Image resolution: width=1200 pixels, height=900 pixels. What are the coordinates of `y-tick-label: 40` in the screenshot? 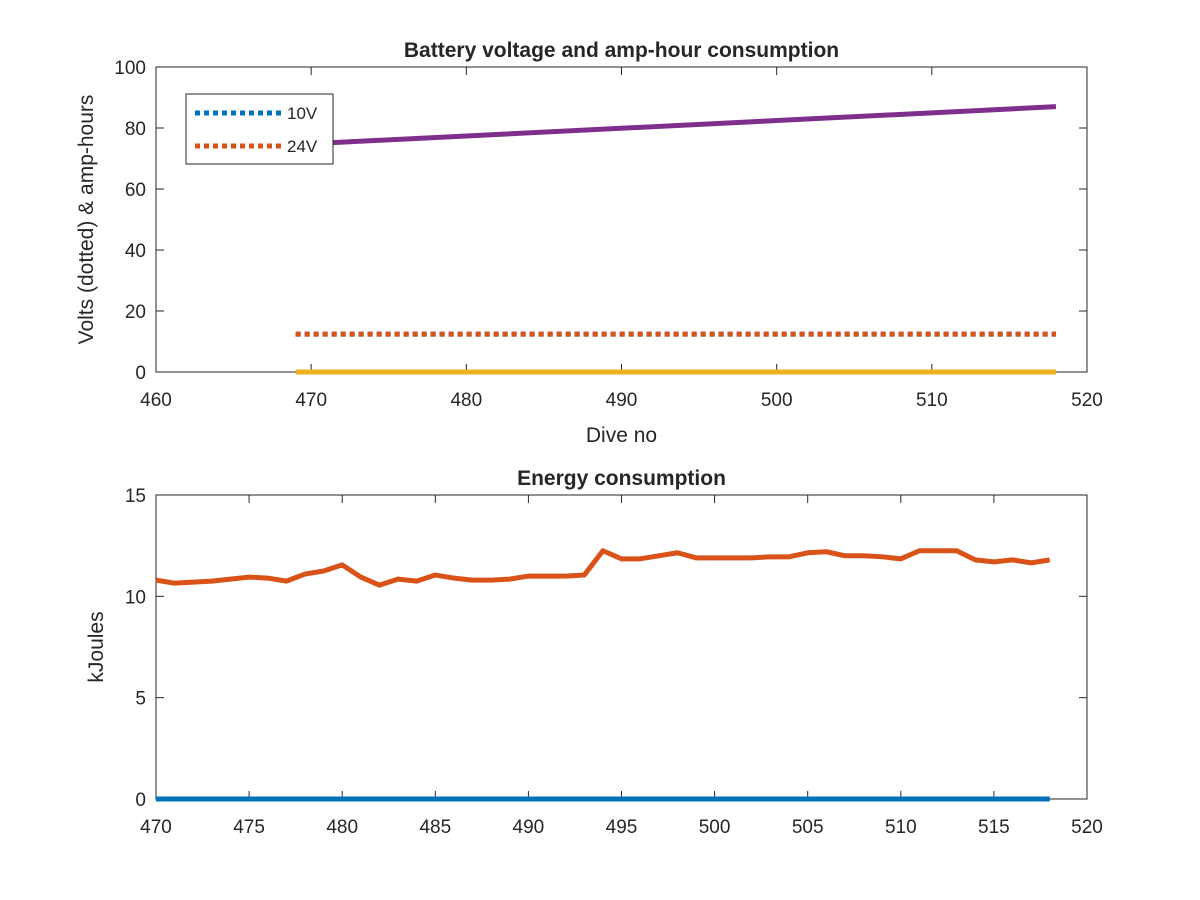 It's located at (135, 251).